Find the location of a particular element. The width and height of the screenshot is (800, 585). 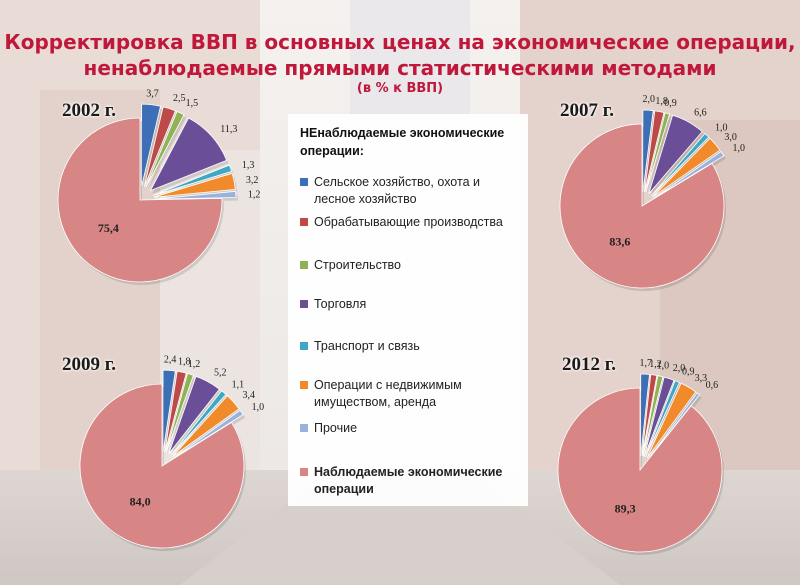

pie-2007-data-label: 0,9 is located at coordinates (670, 103).